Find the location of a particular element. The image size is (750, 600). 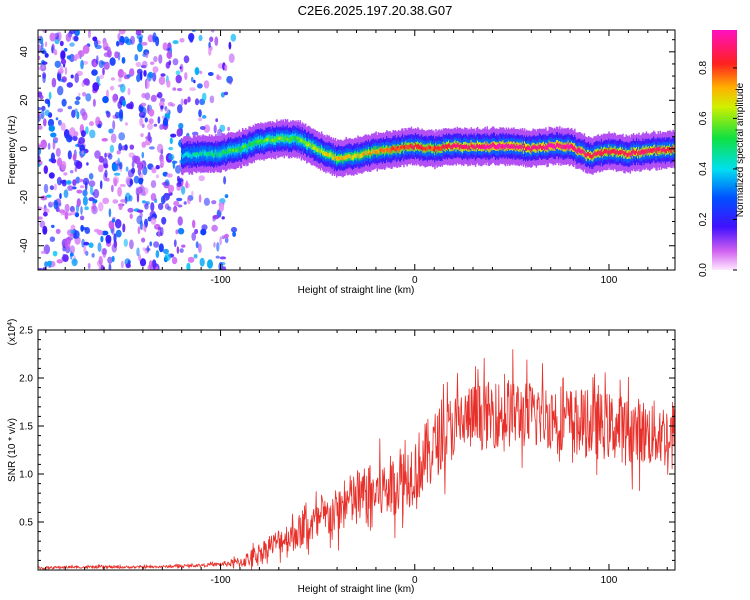

x-tick-label: 100 is located at coordinates (609, 280).